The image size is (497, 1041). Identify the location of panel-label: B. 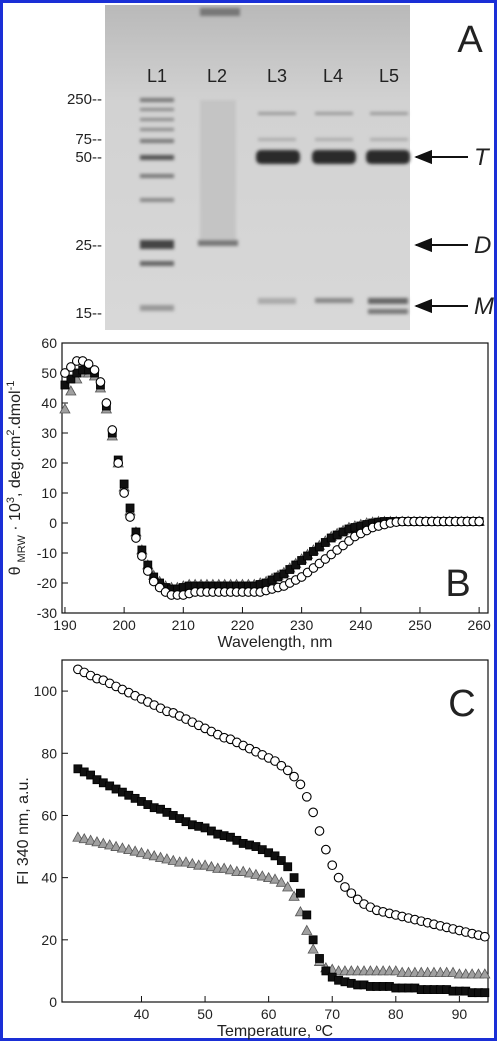
(457, 584).